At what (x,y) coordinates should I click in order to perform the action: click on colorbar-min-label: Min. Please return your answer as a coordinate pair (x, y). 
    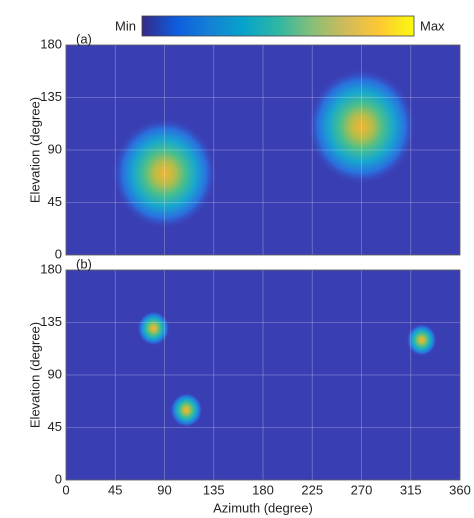
    Looking at the image, I should click on (125, 25).